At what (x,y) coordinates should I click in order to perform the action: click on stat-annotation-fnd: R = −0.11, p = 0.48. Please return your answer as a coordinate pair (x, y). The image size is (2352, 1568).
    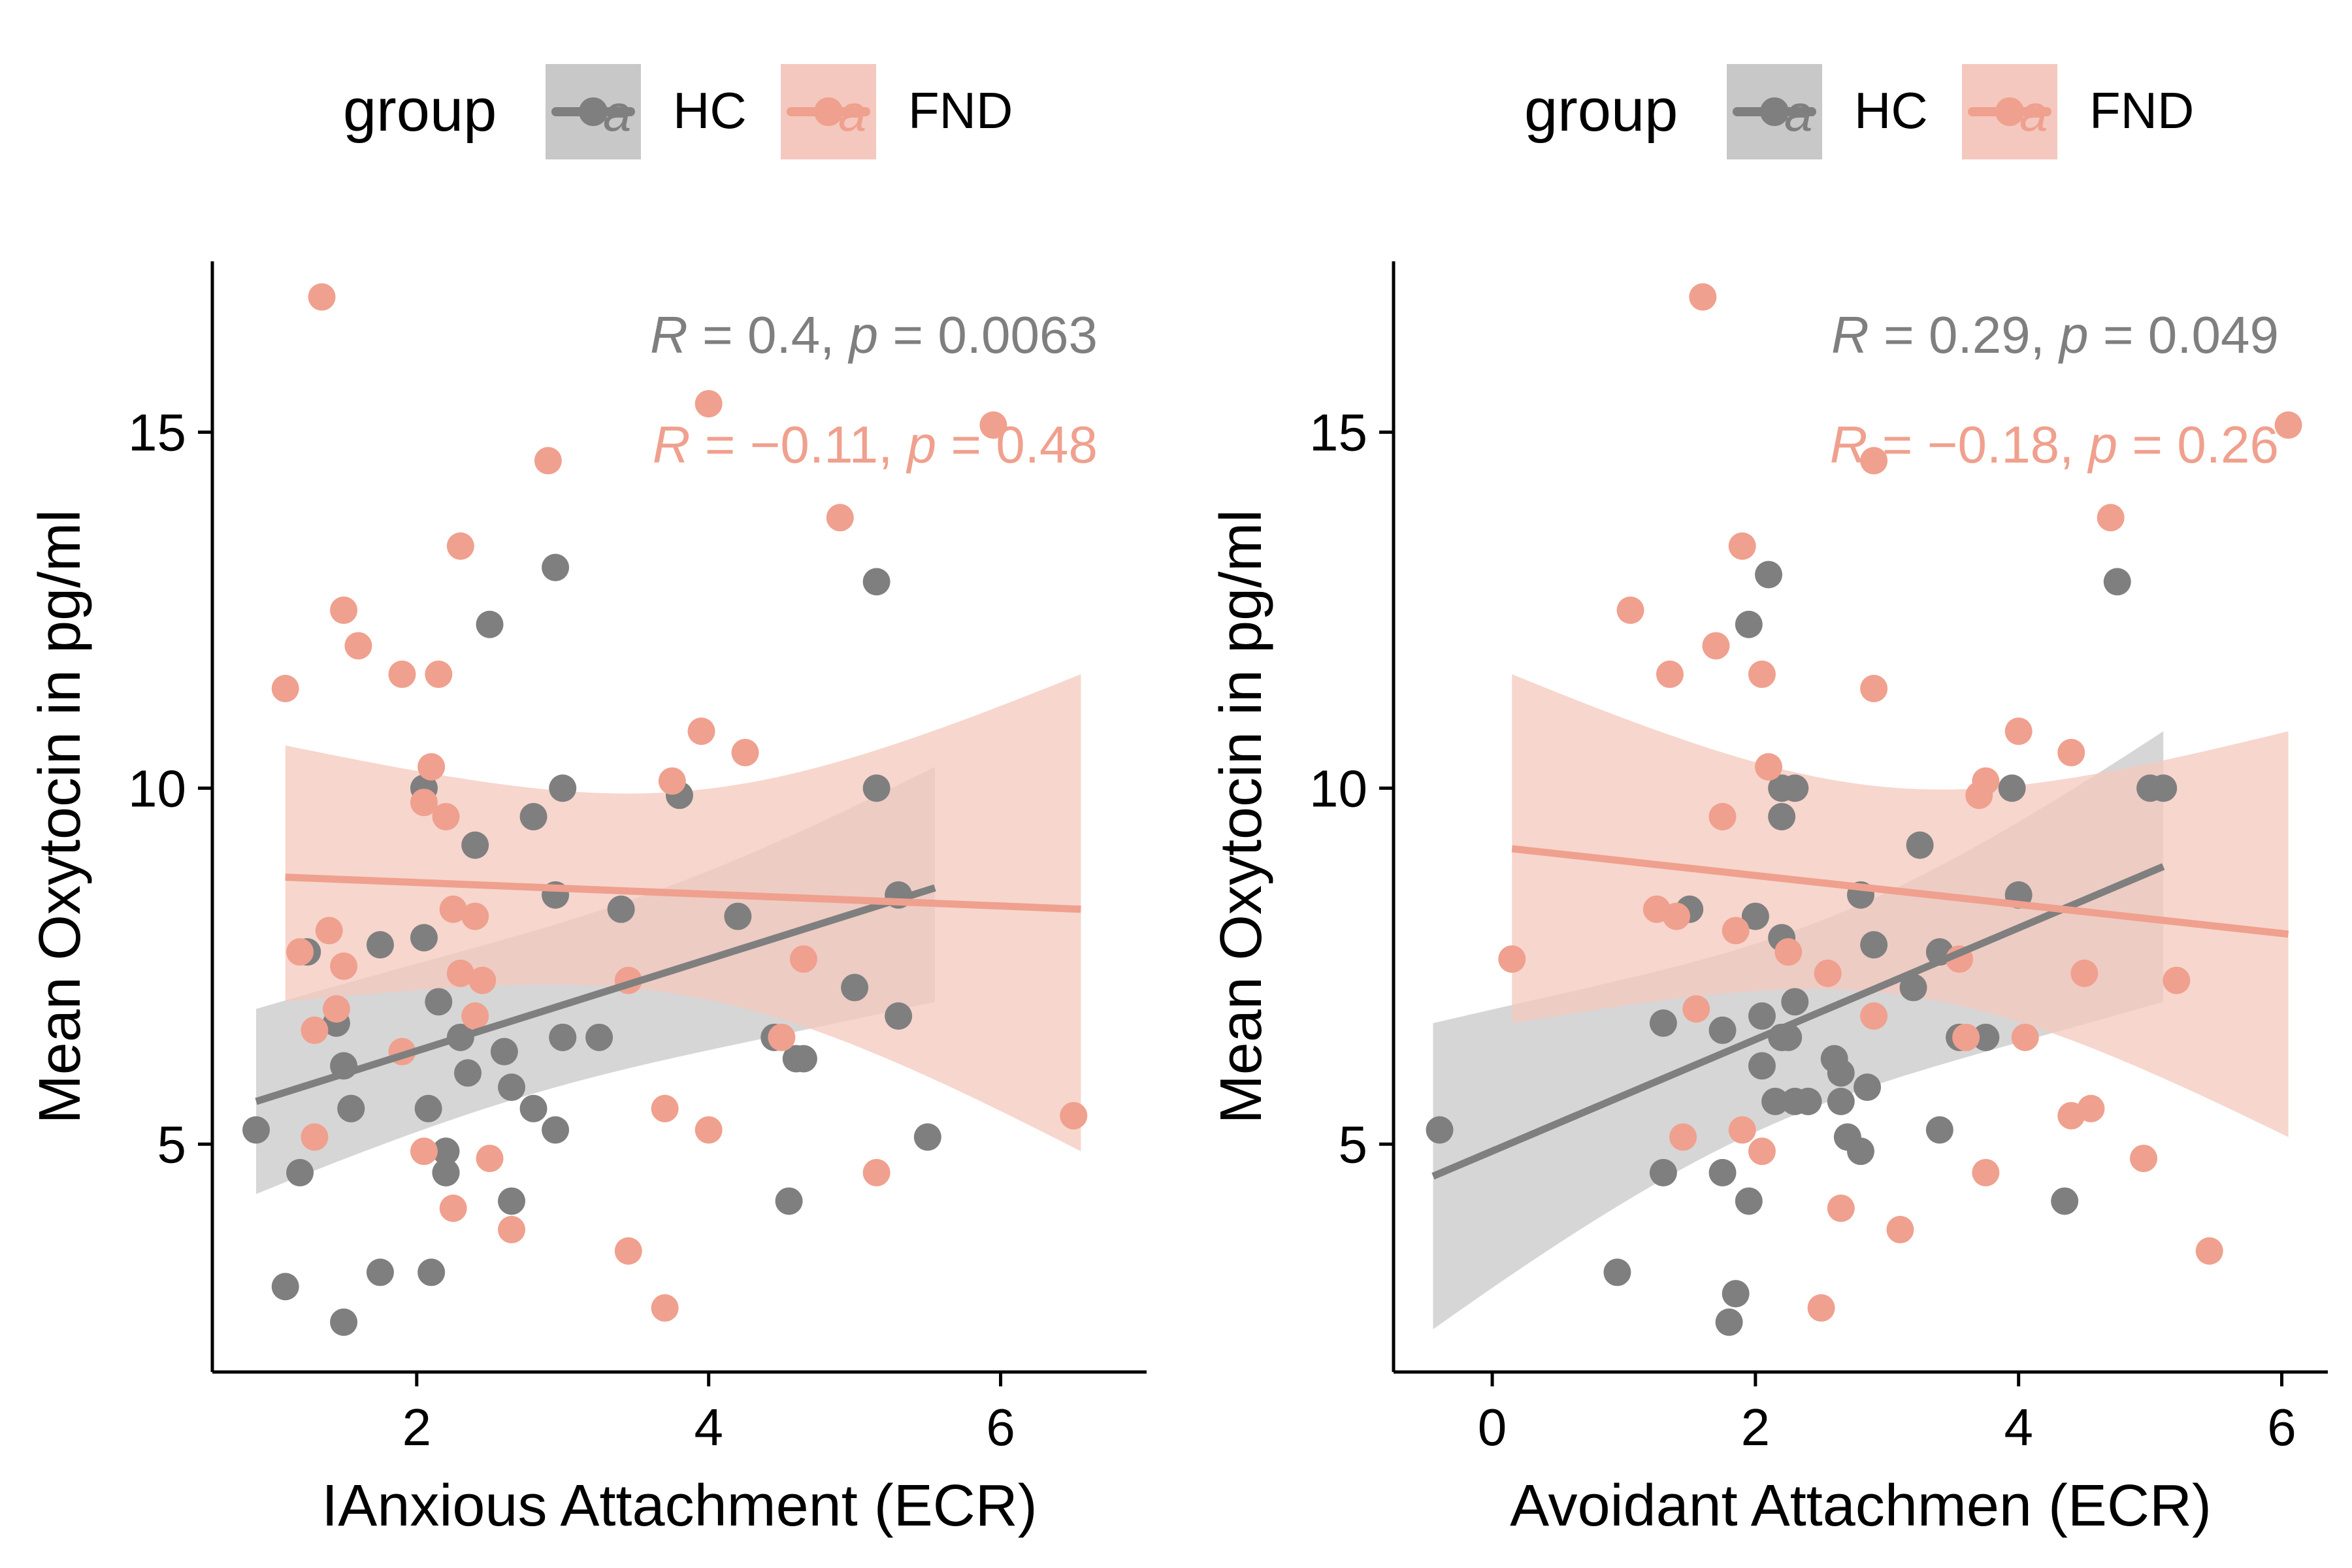
    Looking at the image, I should click on (875, 445).